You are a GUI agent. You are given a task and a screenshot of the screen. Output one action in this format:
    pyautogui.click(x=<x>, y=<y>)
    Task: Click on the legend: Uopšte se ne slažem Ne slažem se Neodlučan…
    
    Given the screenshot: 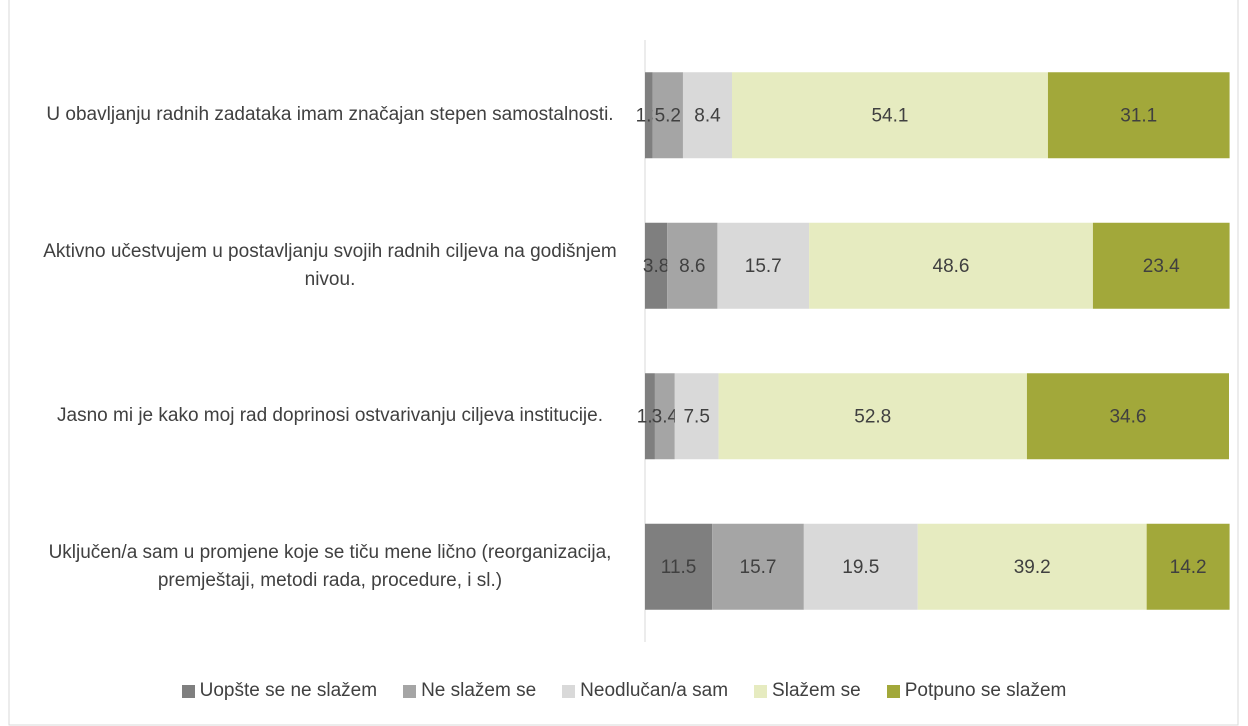 What is the action you would take?
    pyautogui.click(x=624, y=691)
    